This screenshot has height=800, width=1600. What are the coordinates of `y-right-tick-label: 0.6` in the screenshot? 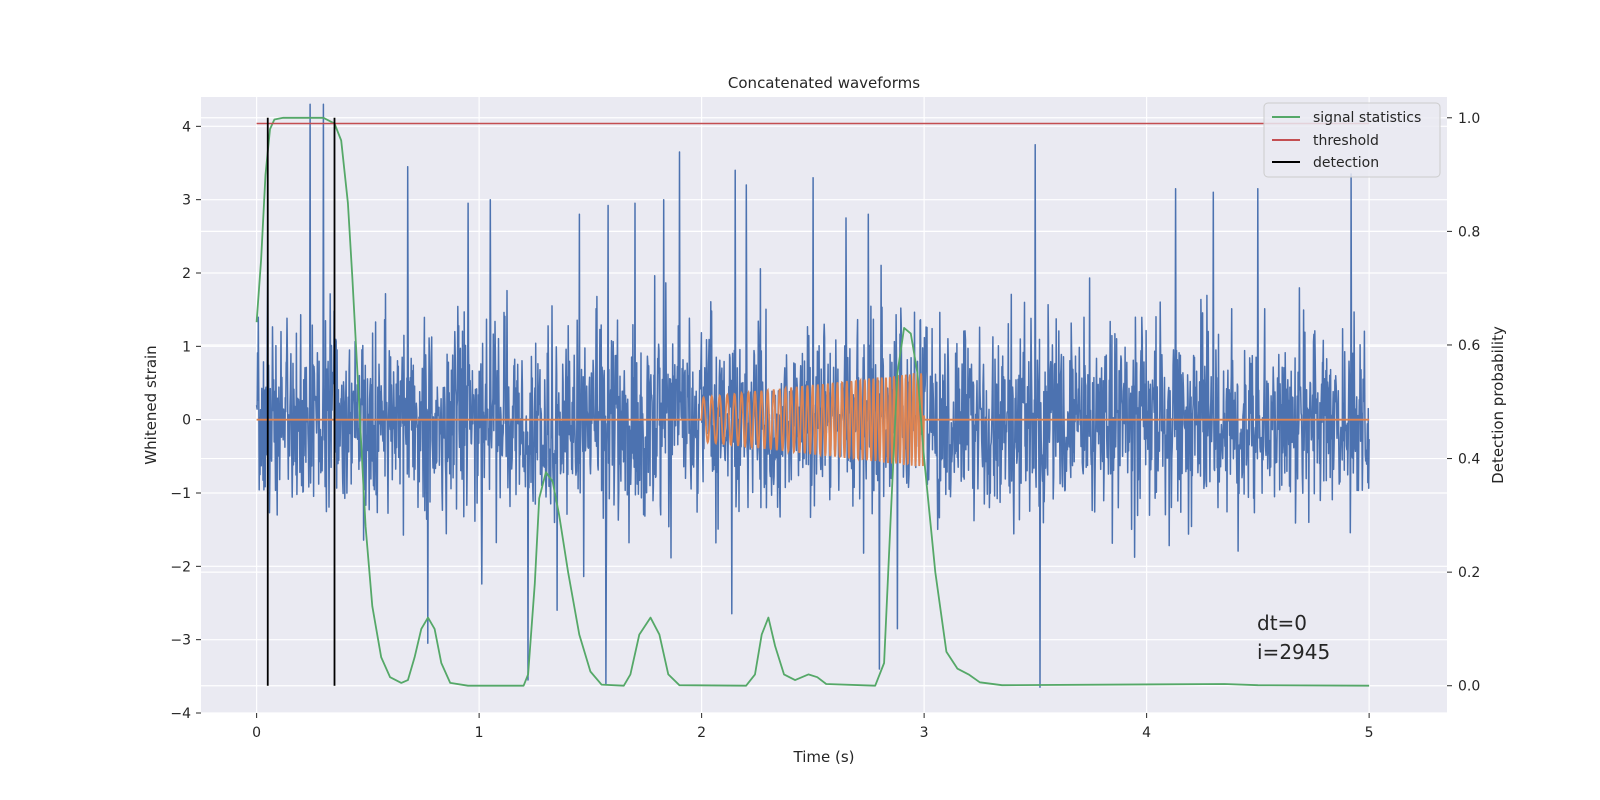 It's located at (1469, 346).